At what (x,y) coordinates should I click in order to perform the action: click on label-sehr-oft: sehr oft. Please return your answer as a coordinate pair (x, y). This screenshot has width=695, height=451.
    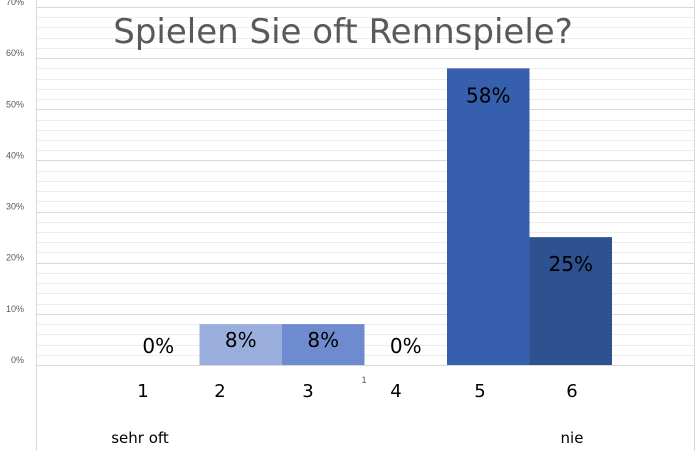
    Looking at the image, I should click on (140, 438).